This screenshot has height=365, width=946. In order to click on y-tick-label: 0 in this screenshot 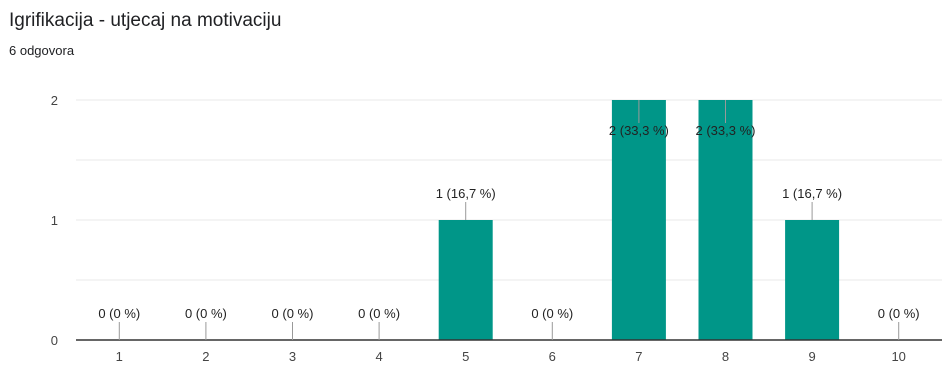, I will do `click(54, 340)`.